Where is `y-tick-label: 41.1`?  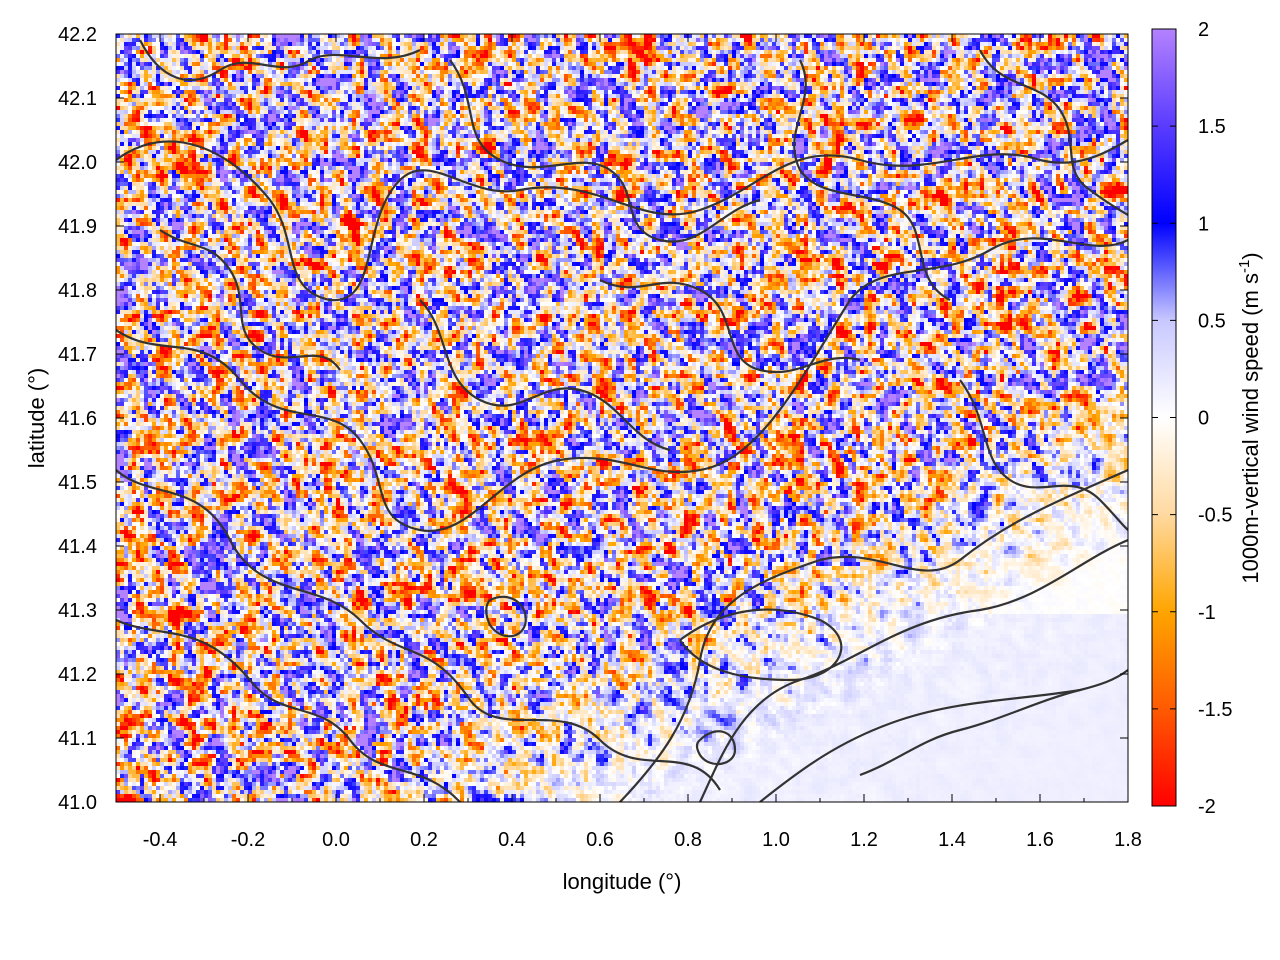 y-tick-label: 41.1 is located at coordinates (77, 739).